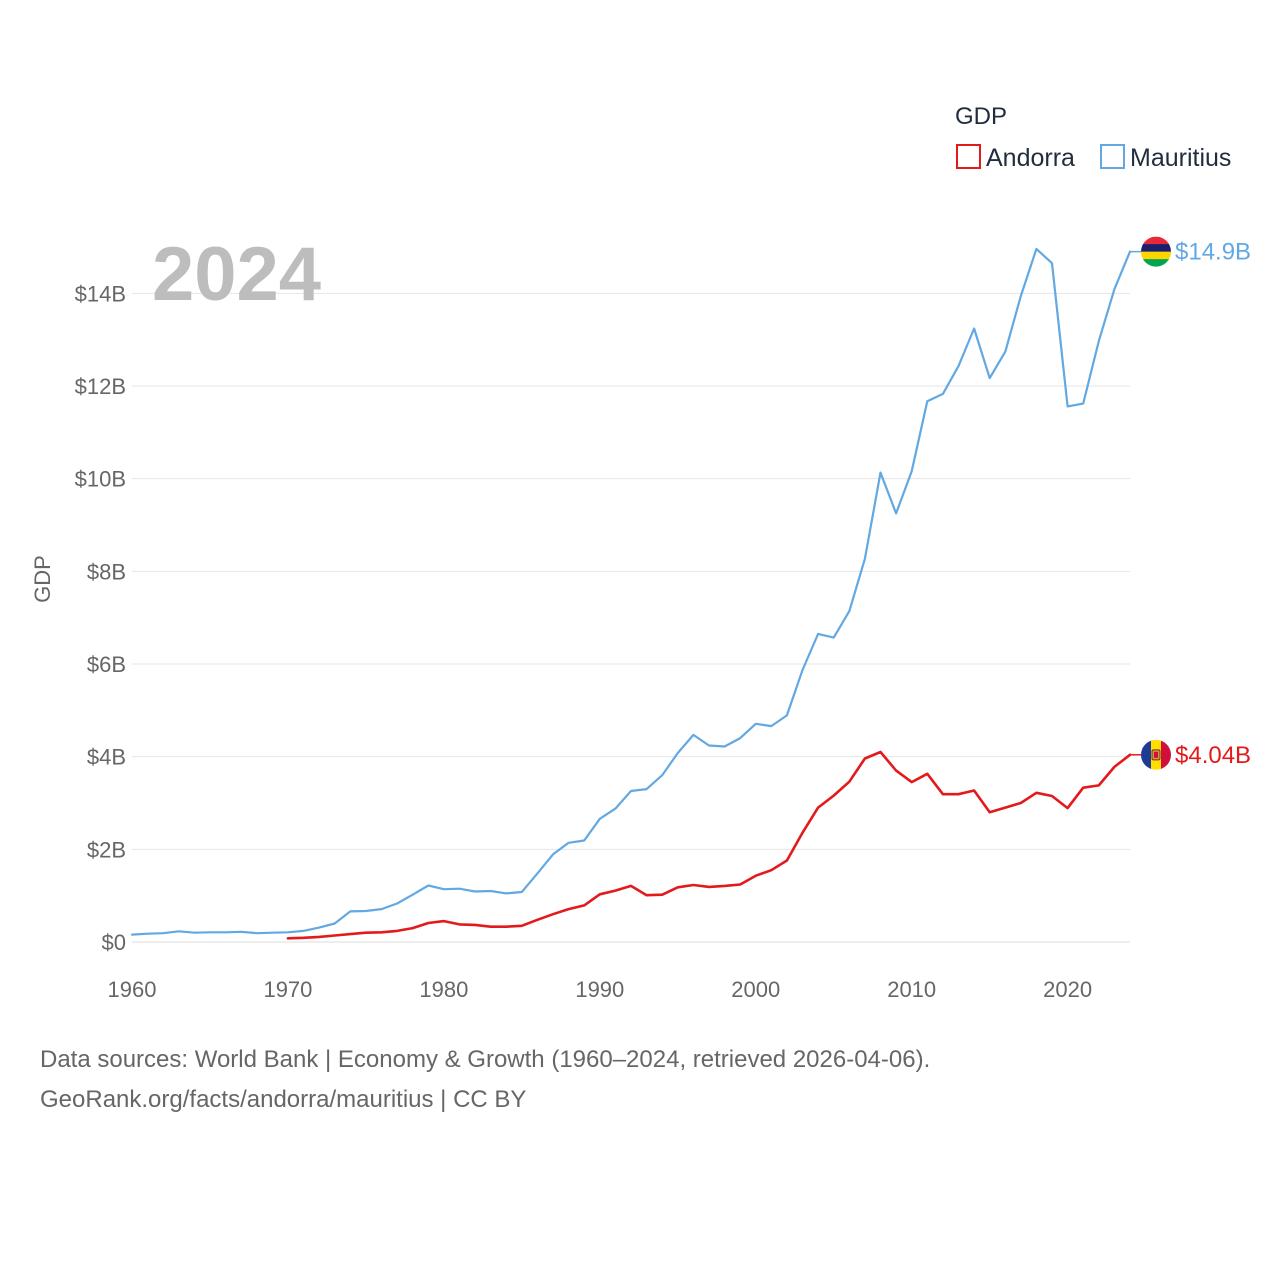 This screenshot has width=1280, height=1280. I want to click on legend-item-mauritius: Mauritius, so click(1165, 158).